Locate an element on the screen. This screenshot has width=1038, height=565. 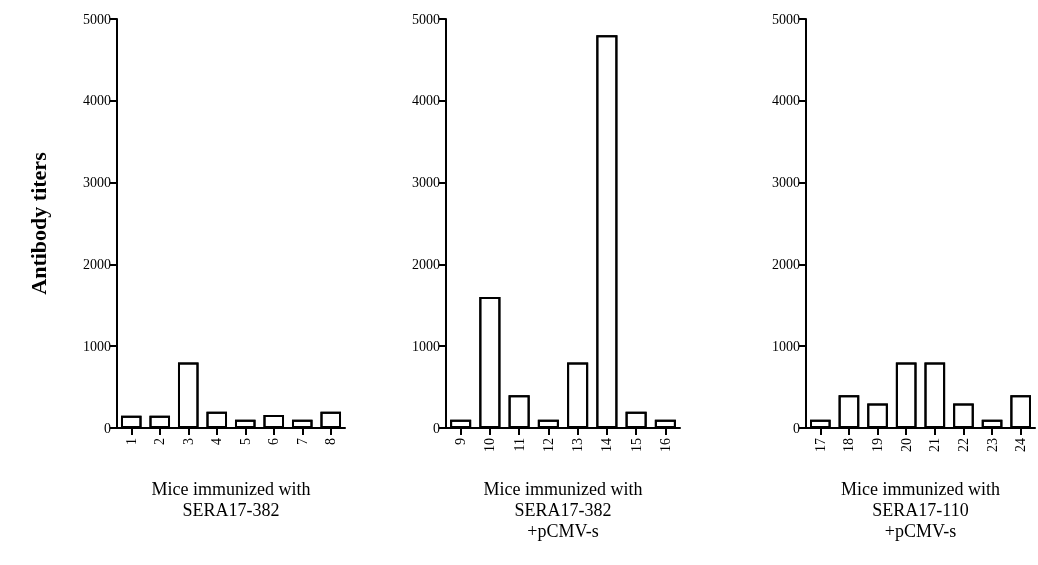
x-tick-label: 21 is located at coordinates (935, 445).